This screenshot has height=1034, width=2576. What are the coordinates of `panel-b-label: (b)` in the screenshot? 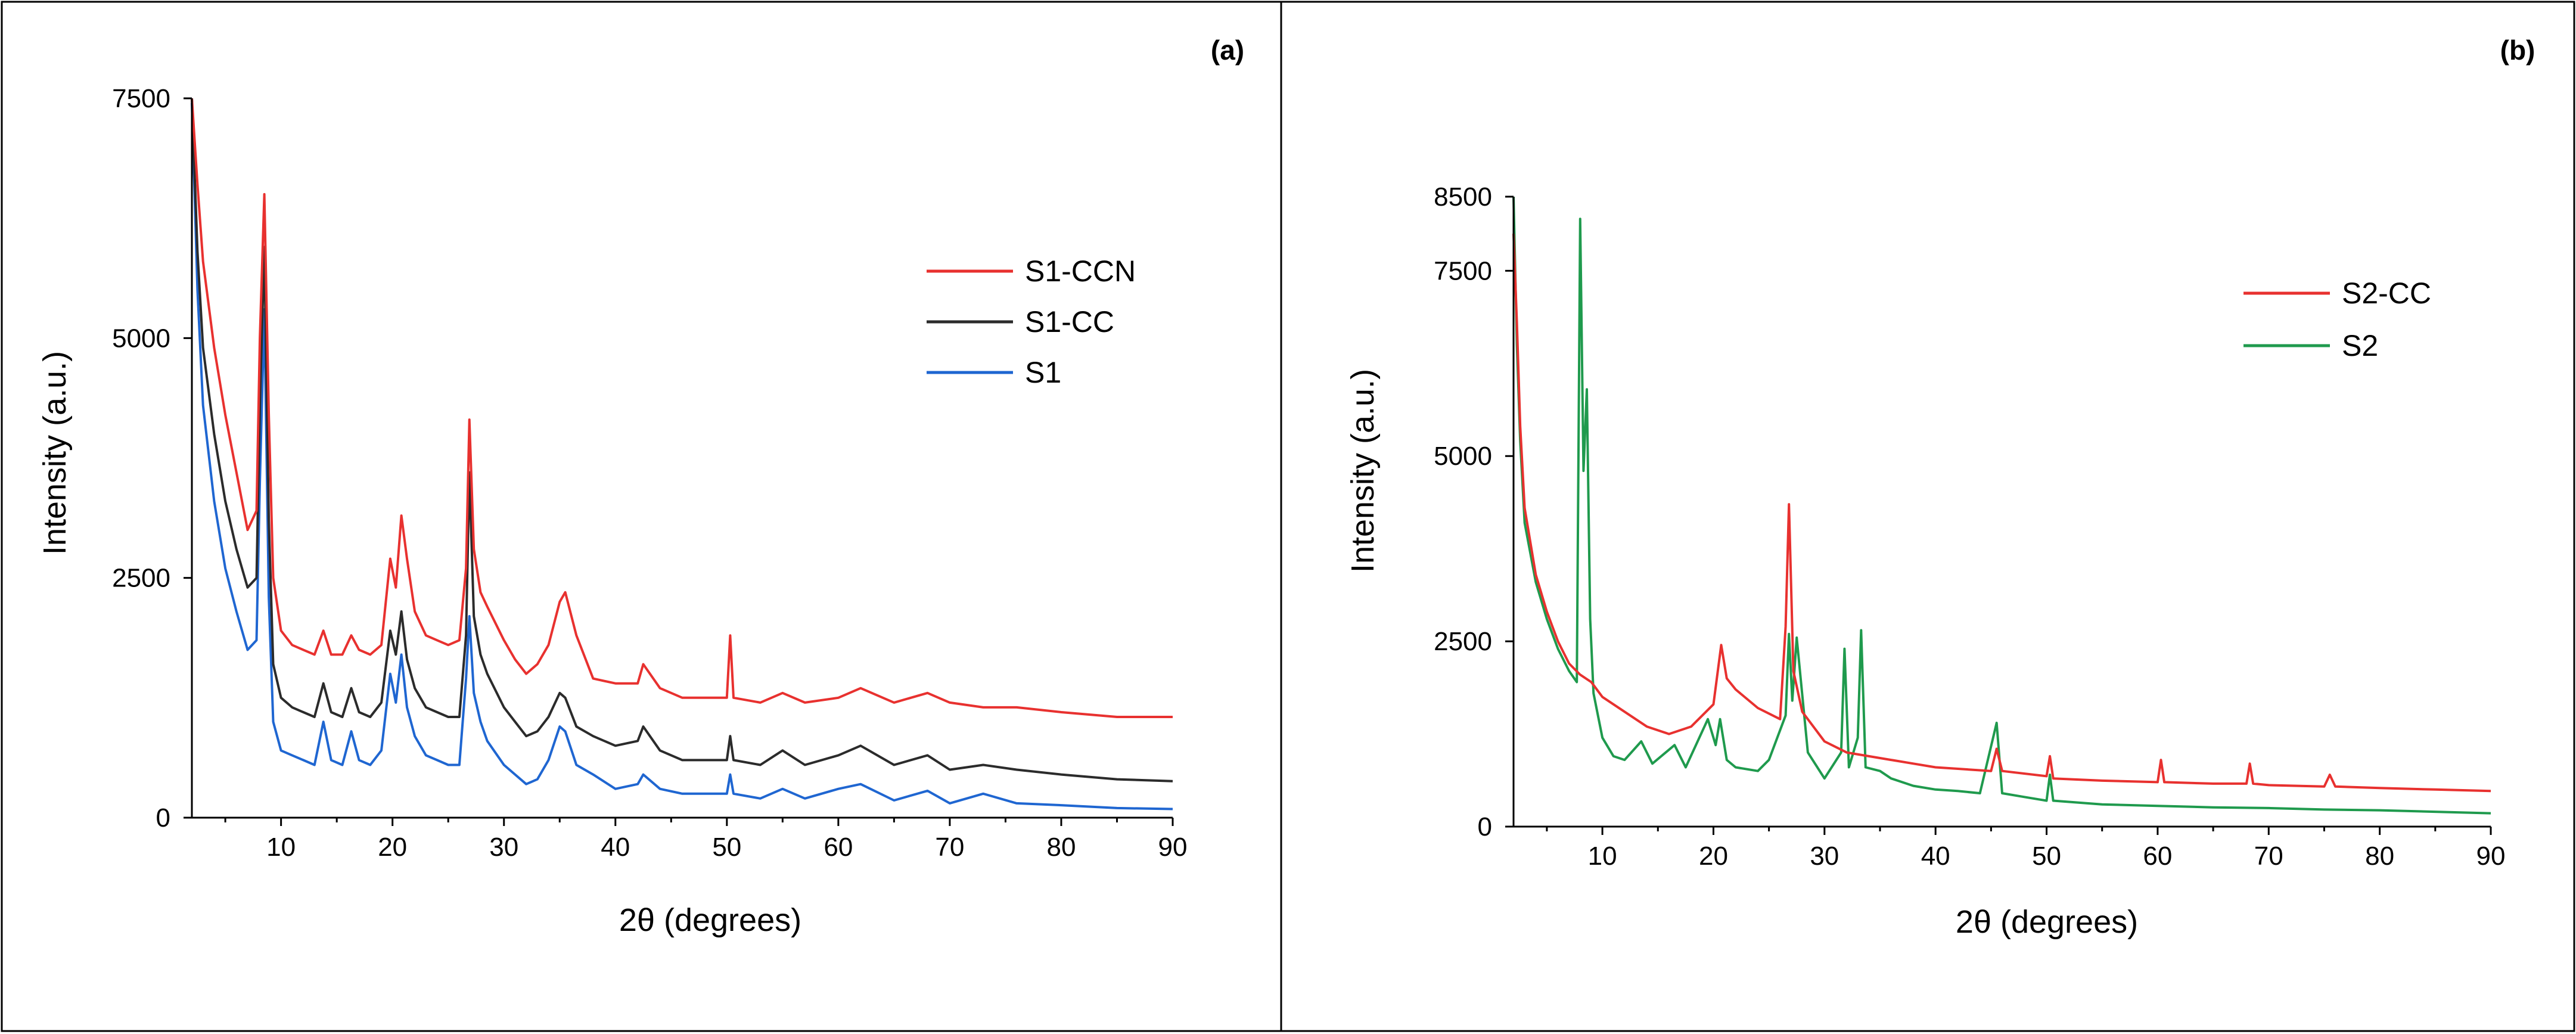 It's located at (2518, 51).